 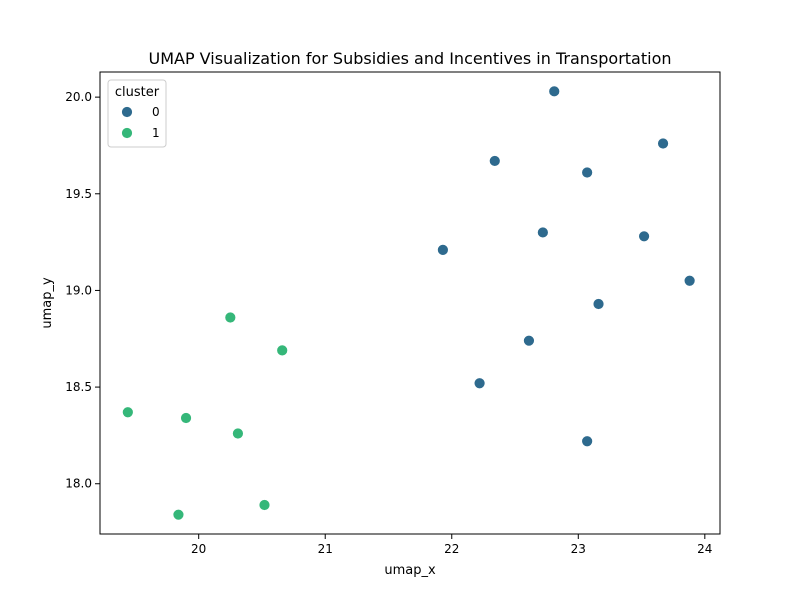 I want to click on y-axis-label: umap_y, so click(x=47, y=303).